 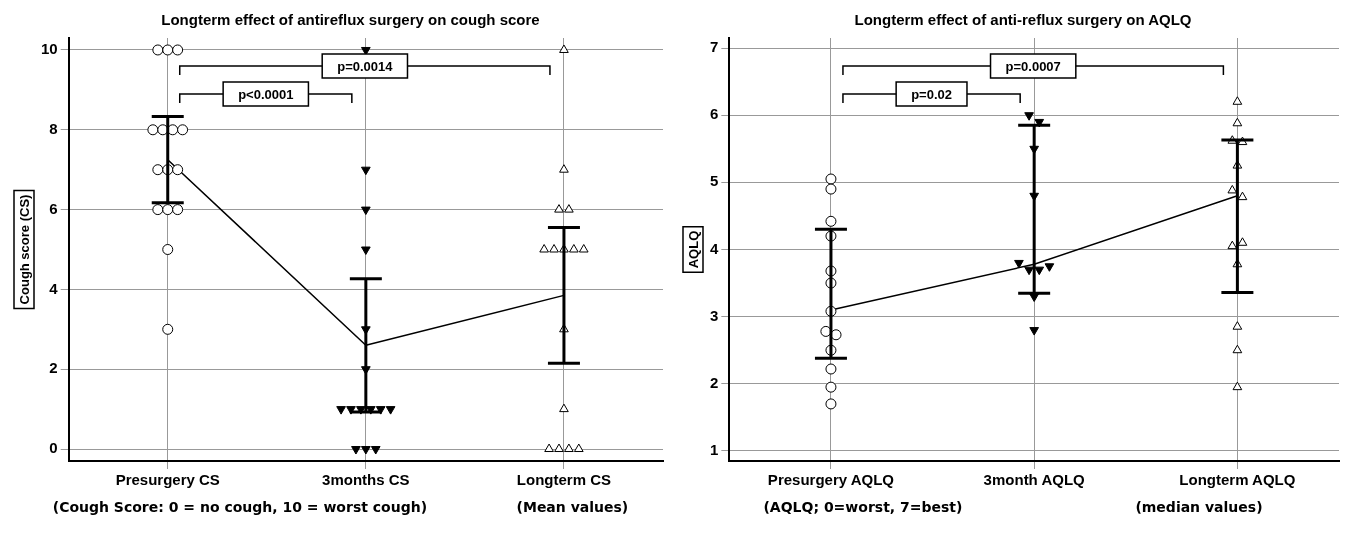 What do you see at coordinates (564, 480) in the screenshot?
I see `x-tick-label: Longterm CS` at bounding box center [564, 480].